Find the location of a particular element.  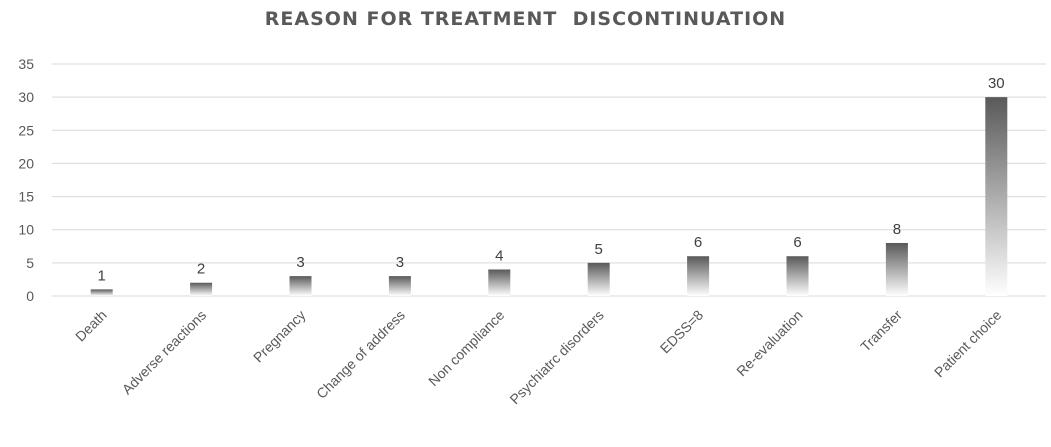

data-label: 8 is located at coordinates (897, 229).